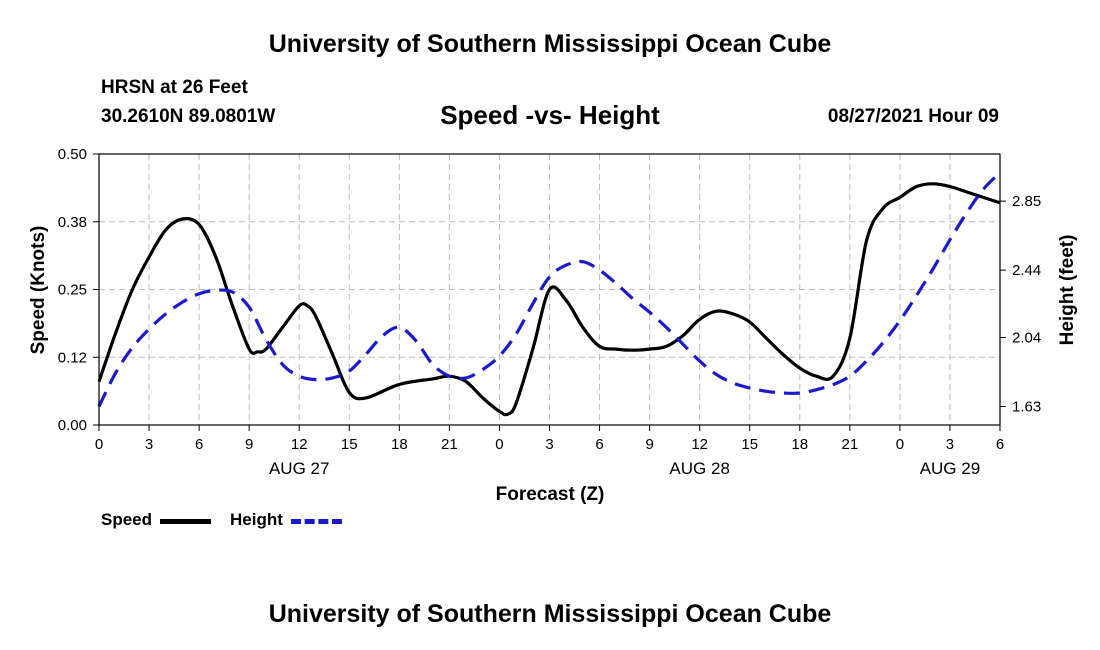 Image resolution: width=1100 pixels, height=650 pixels. Describe the element at coordinates (72, 357) in the screenshot. I see `y-tick-label: 0.12` at that location.